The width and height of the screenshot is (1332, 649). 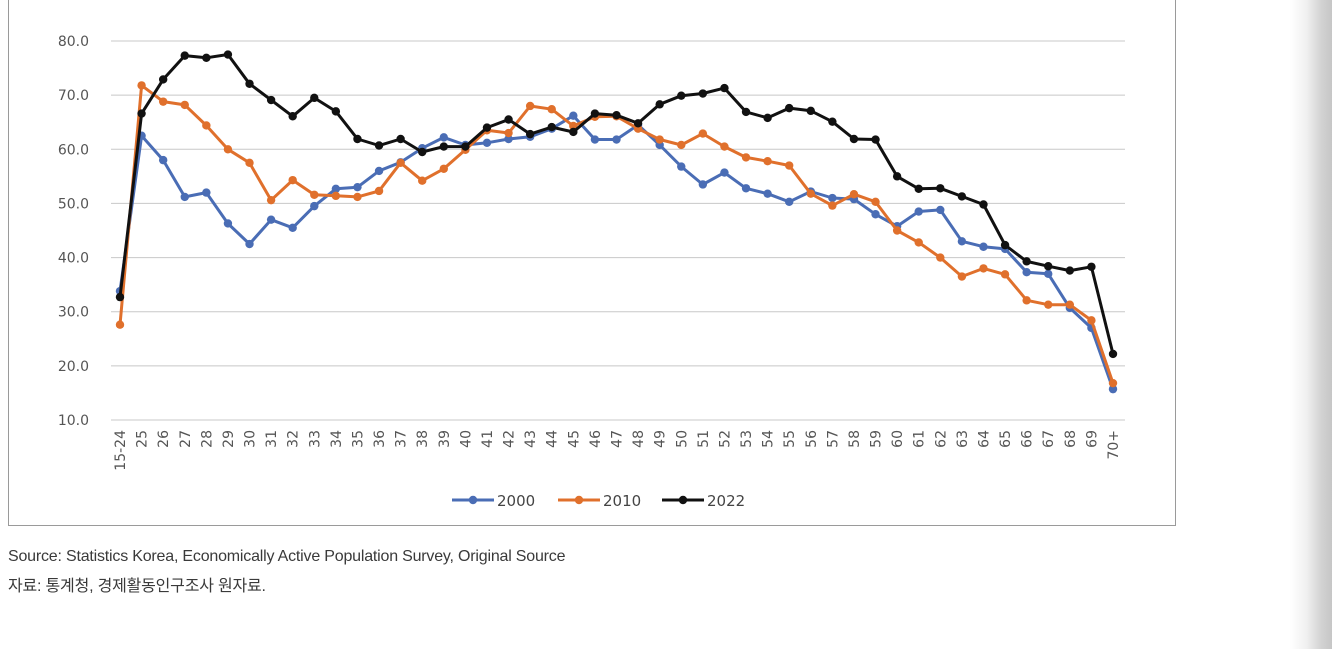 I want to click on y-tick-label: 10.0, so click(x=73, y=421).